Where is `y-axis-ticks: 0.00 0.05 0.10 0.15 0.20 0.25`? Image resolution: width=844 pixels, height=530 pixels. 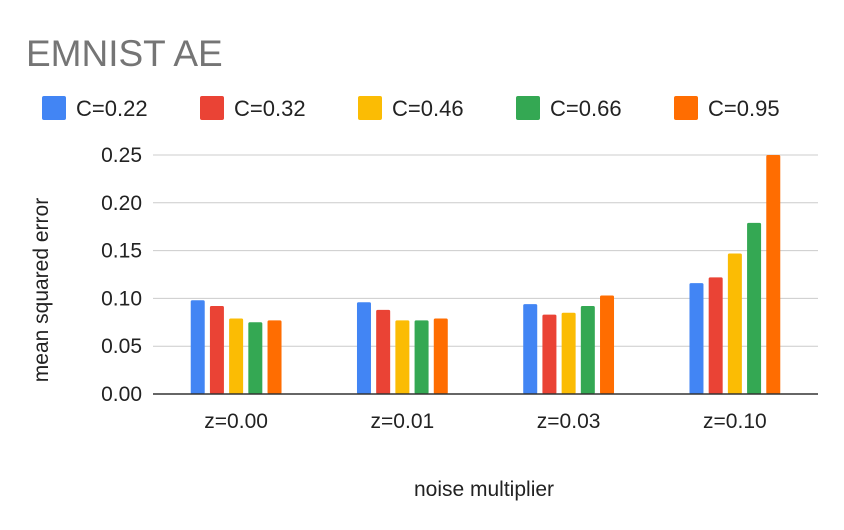 y-axis-ticks: 0.00 0.05 0.10 0.15 0.20 0.25 is located at coordinates (121, 275).